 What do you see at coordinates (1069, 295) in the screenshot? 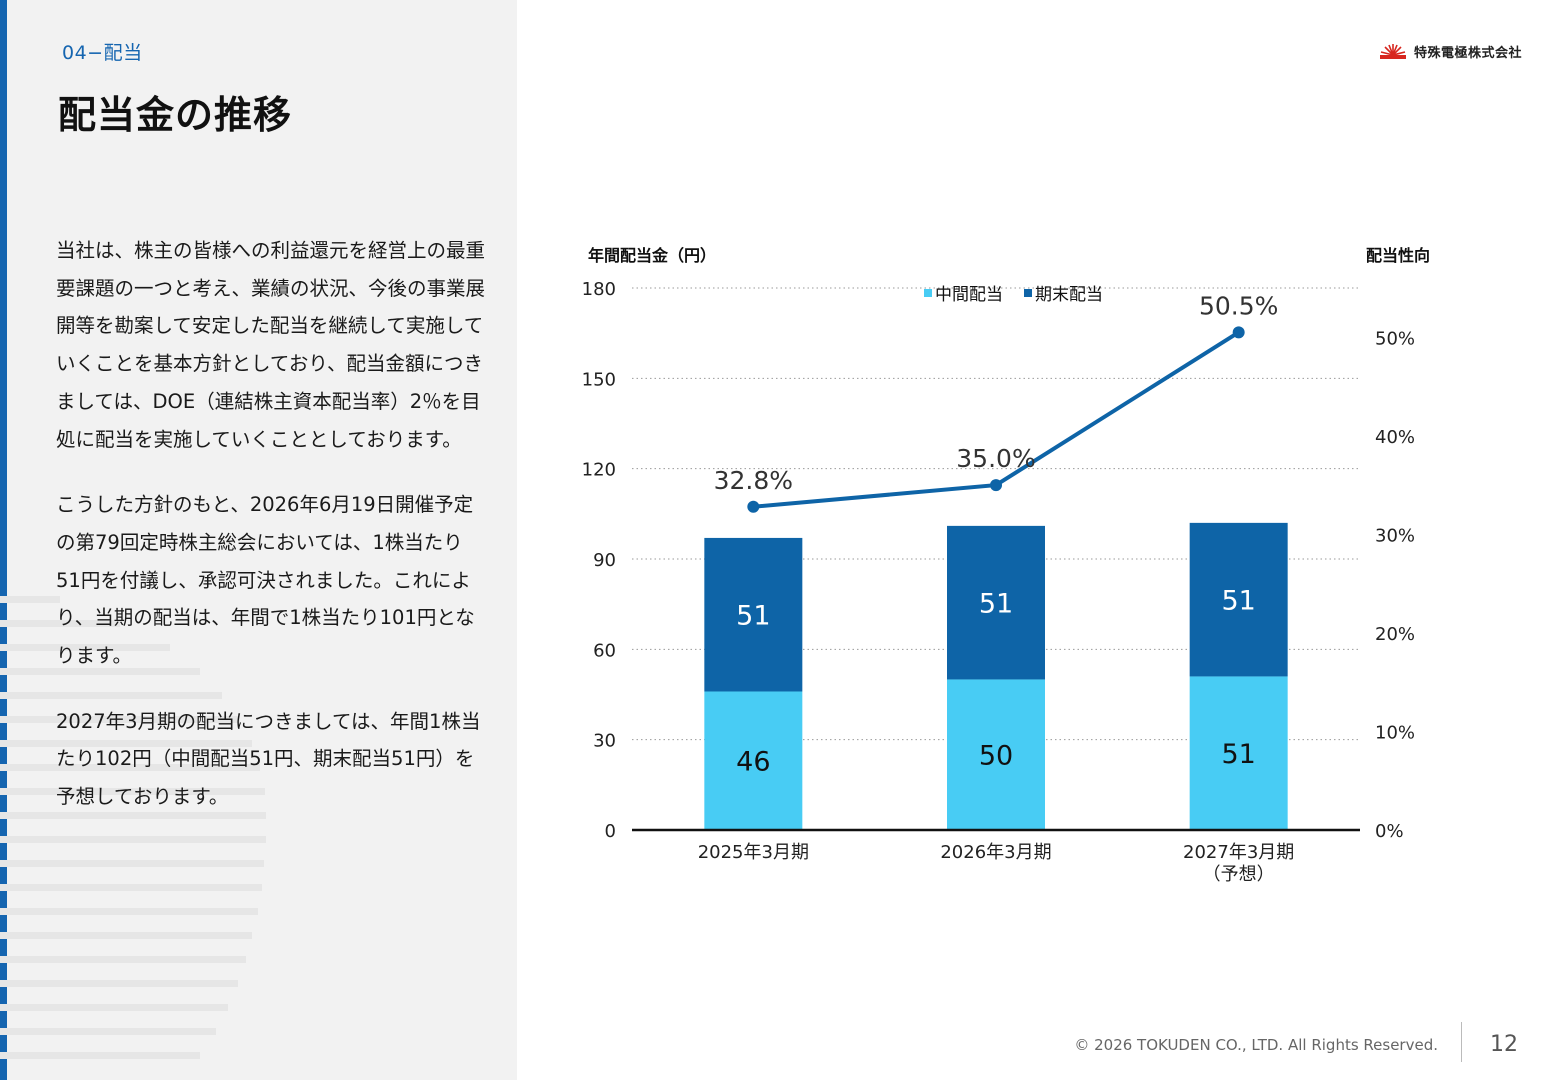
I see `legend-label: 期末配当` at bounding box center [1069, 295].